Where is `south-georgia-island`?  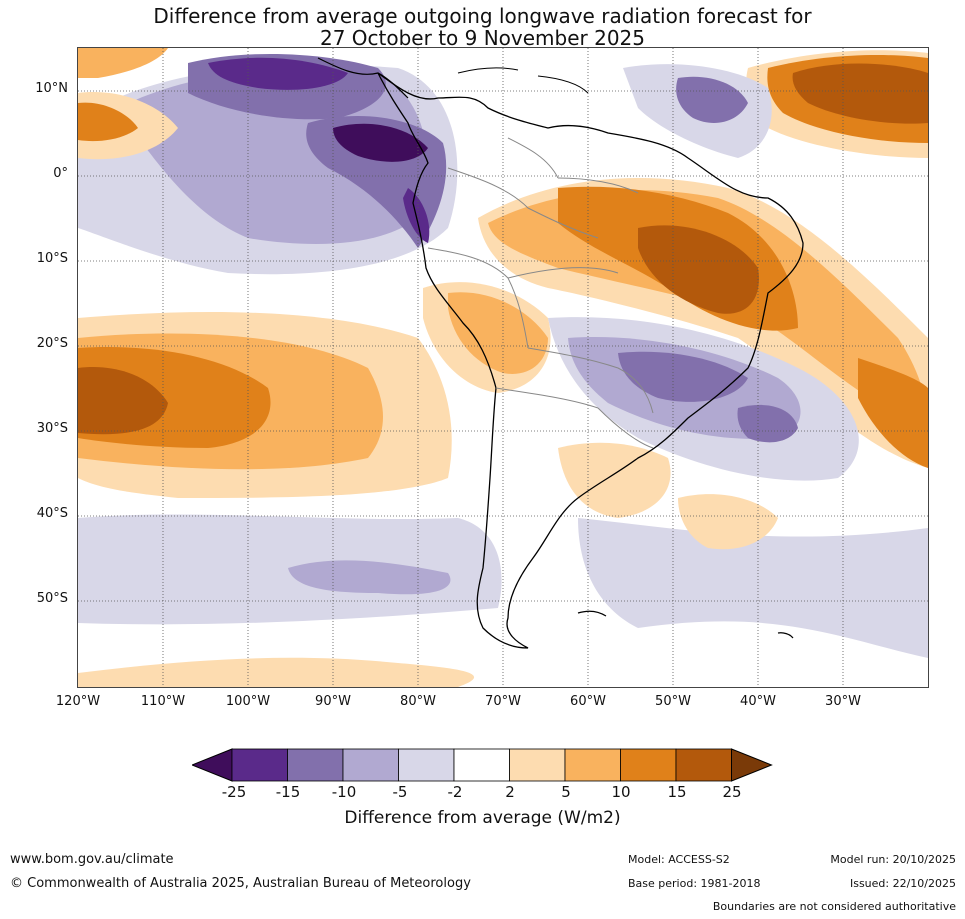 south-georgia-island is located at coordinates (785, 635).